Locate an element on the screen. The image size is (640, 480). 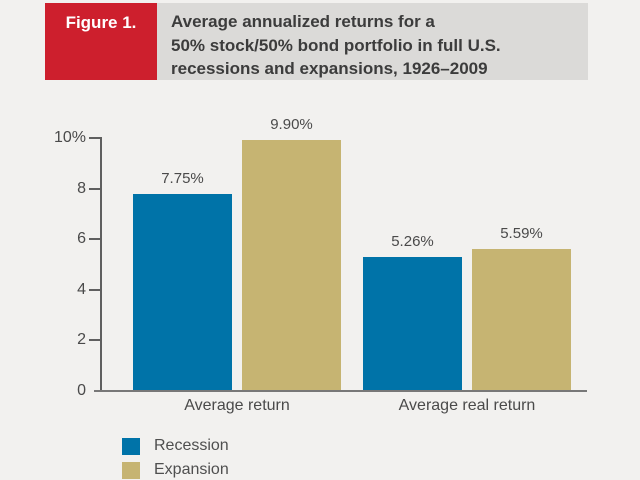
y-axis-tick-label: 10% is located at coordinates (69, 137).